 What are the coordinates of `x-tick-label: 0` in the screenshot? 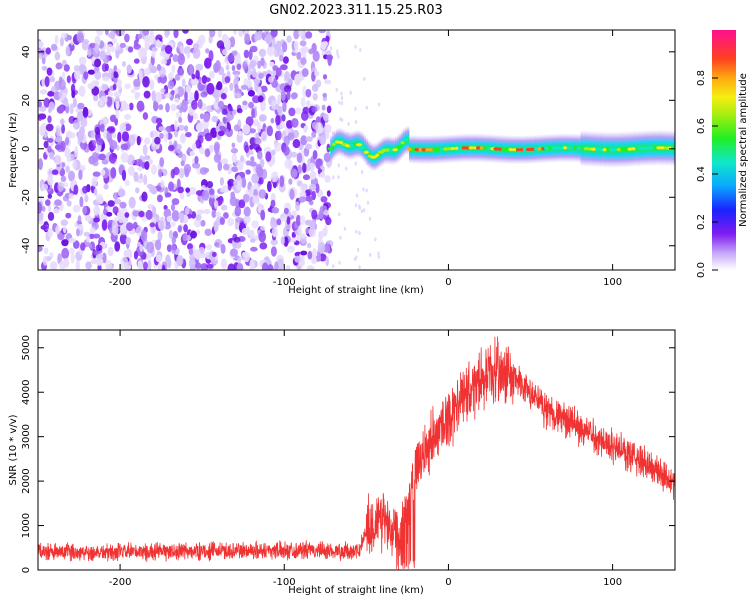 It's located at (448, 282).